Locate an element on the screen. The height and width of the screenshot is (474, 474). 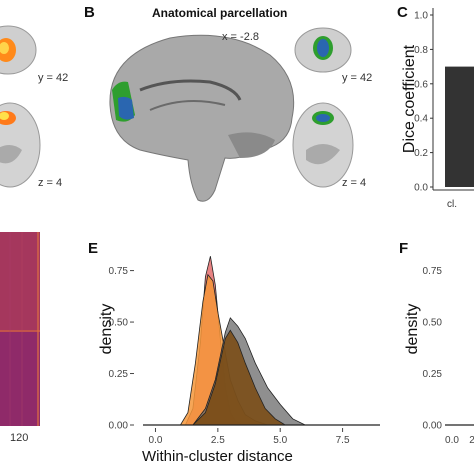
panel-e-ytick-label: 0.25 is located at coordinates (119, 374).